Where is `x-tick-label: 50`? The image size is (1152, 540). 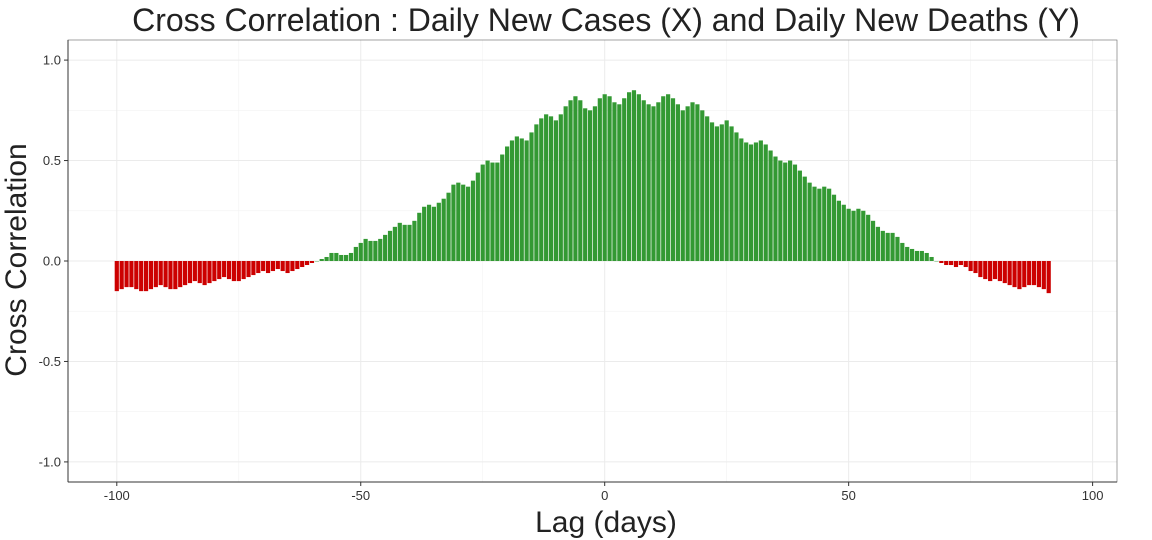 x-tick-label: 50 is located at coordinates (848, 495).